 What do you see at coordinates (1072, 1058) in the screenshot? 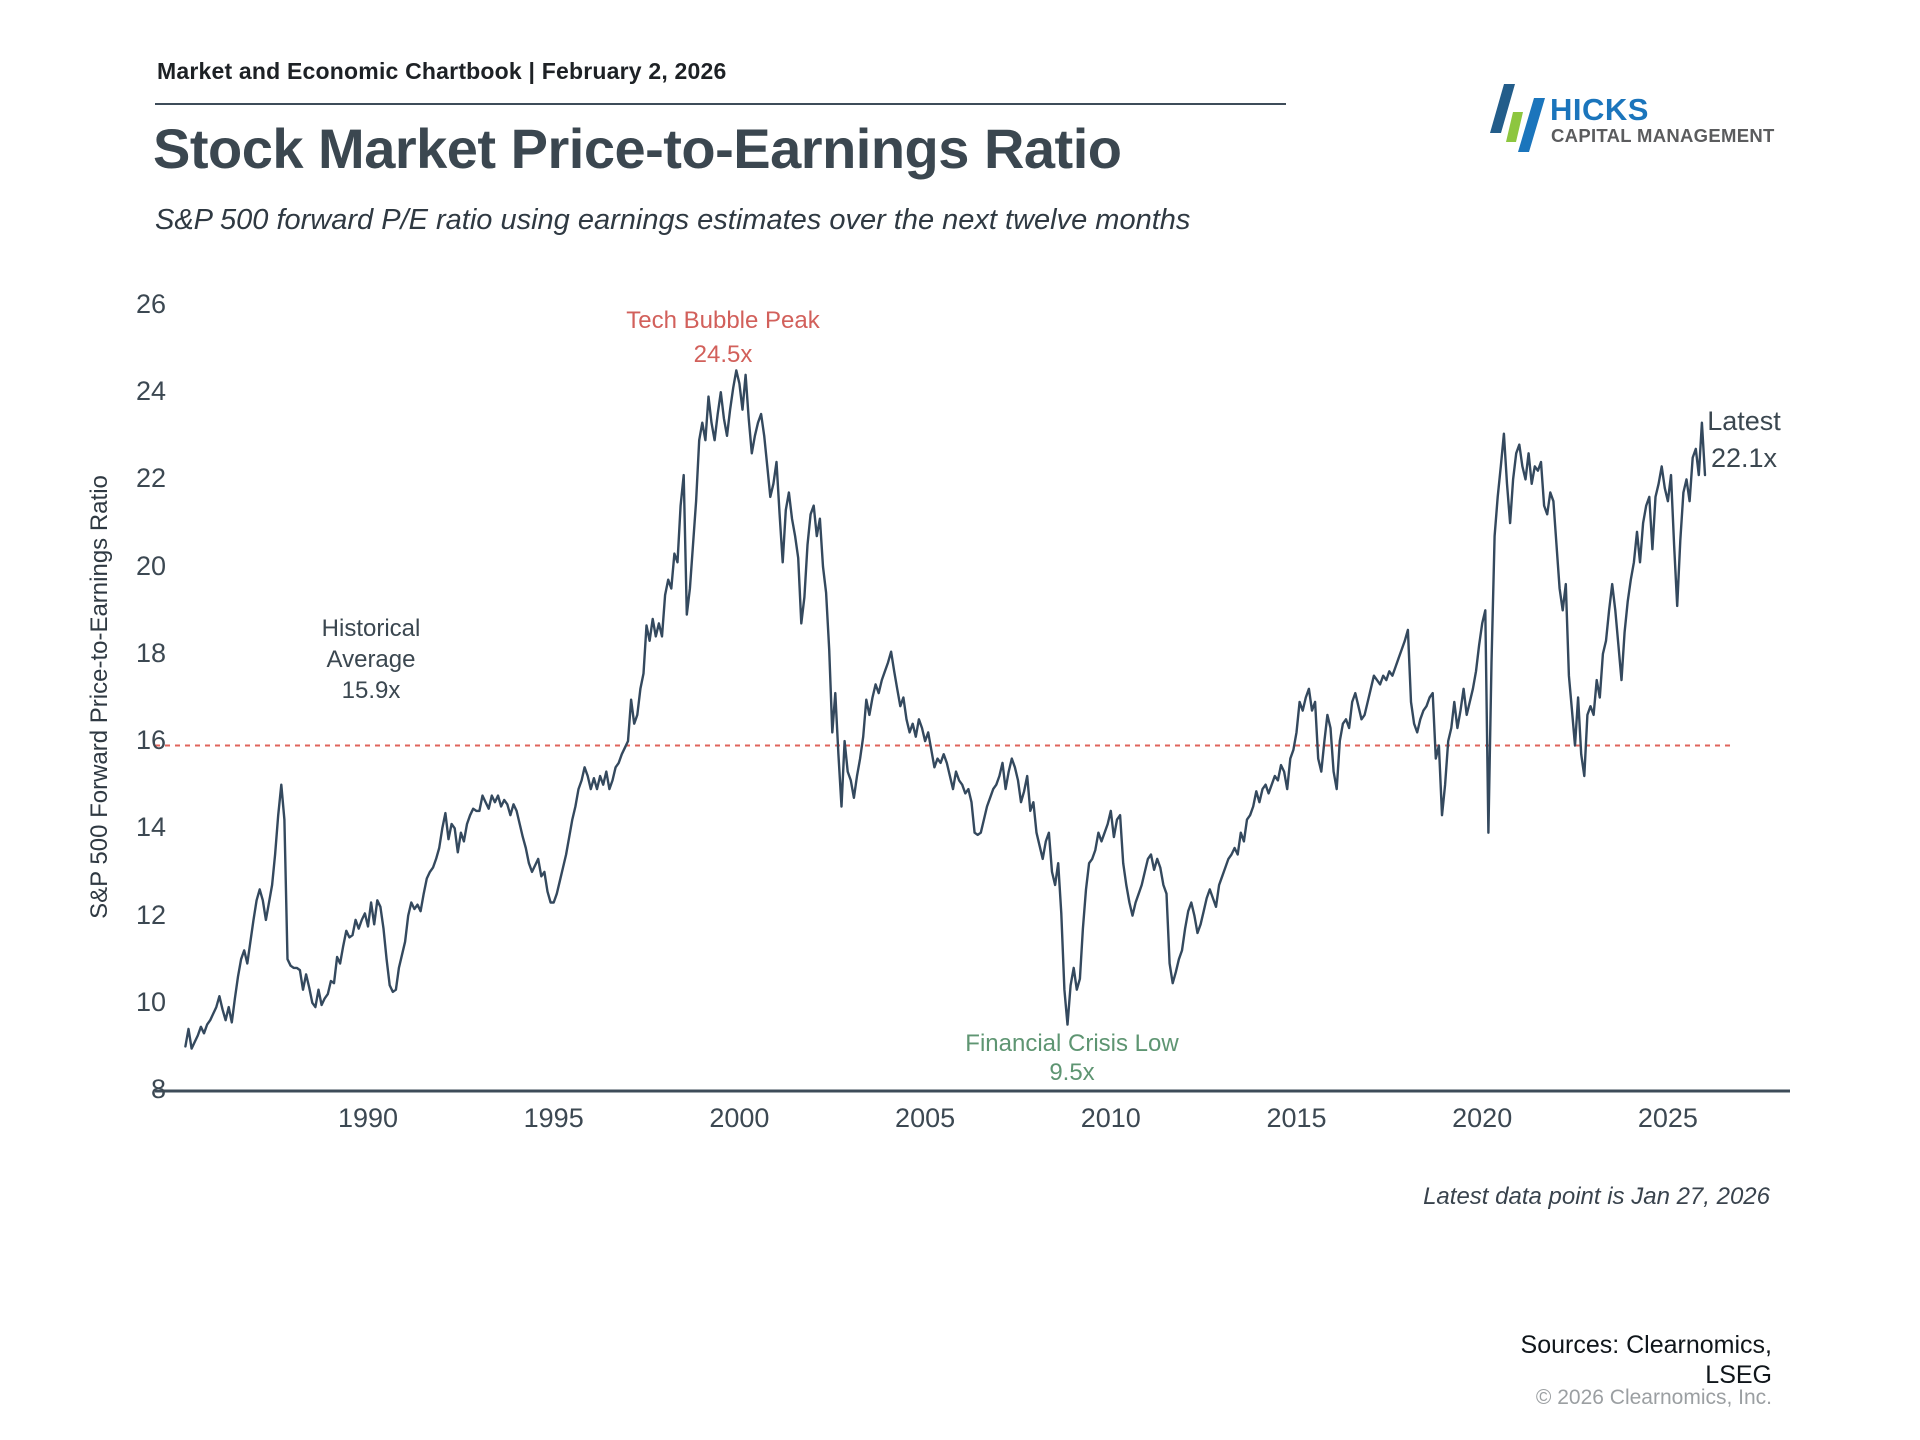
I see `financial-crisis-annotation: Financial Crisis Low 9.5x` at bounding box center [1072, 1058].